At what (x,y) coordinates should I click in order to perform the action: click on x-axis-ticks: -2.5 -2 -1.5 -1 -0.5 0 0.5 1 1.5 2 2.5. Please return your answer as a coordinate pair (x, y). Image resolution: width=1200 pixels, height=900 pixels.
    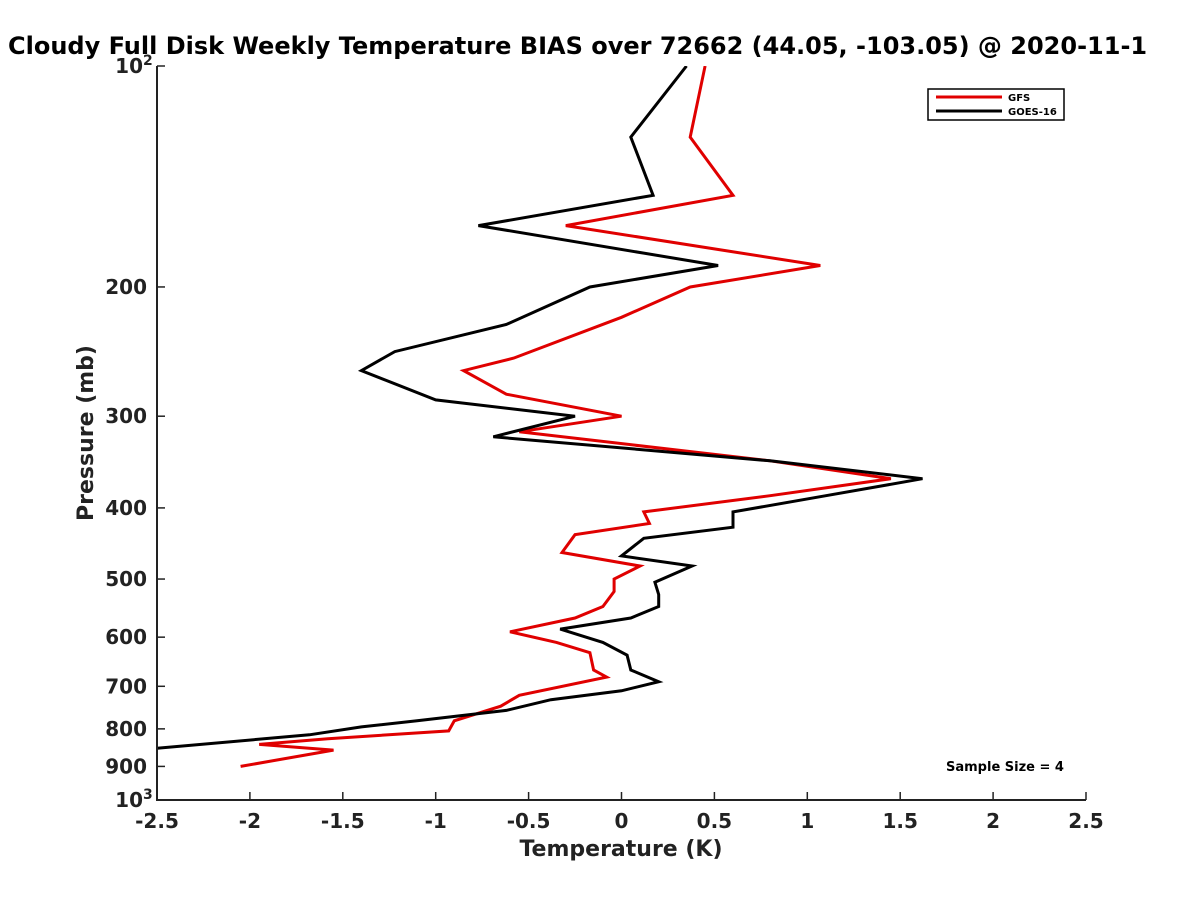
    Looking at the image, I should click on (619, 812).